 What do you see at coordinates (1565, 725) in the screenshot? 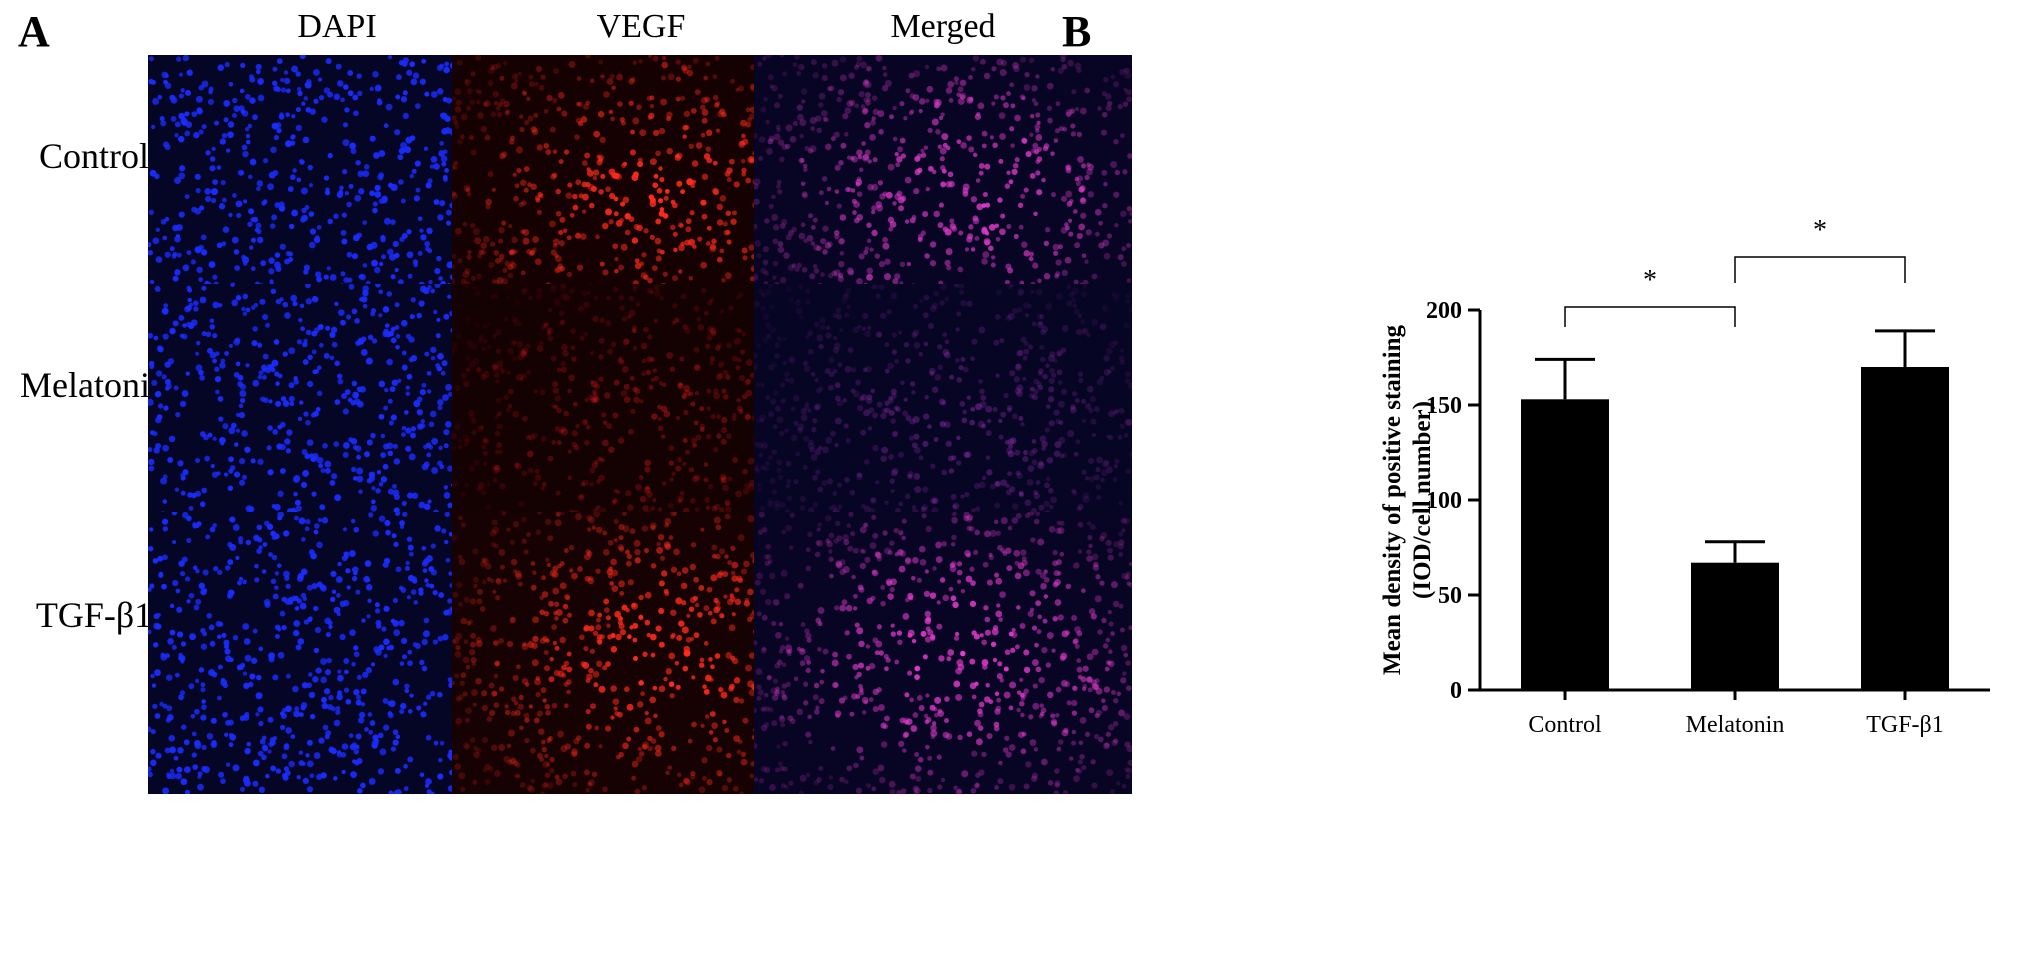
I see `x-tick-label: Control` at bounding box center [1565, 725].